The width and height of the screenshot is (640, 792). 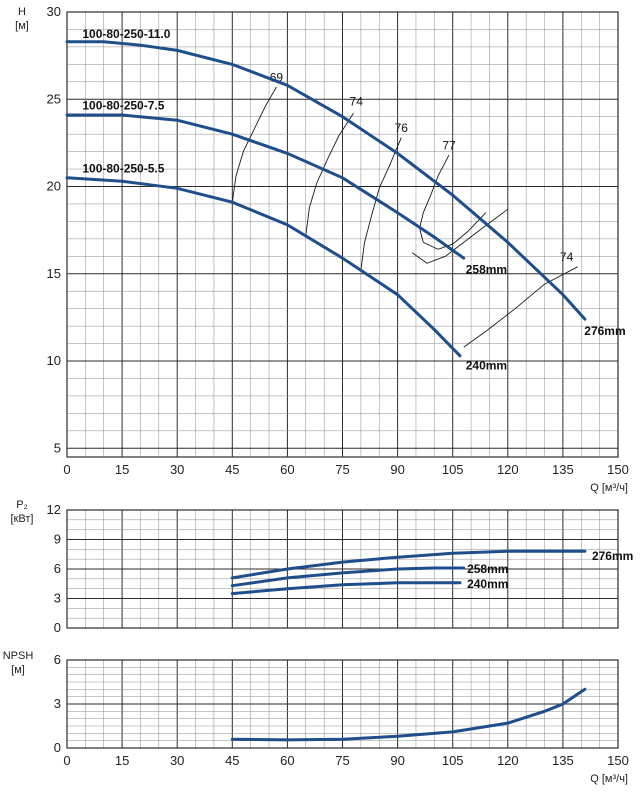 I want to click on y-tick-label: 15, so click(x=54, y=273).